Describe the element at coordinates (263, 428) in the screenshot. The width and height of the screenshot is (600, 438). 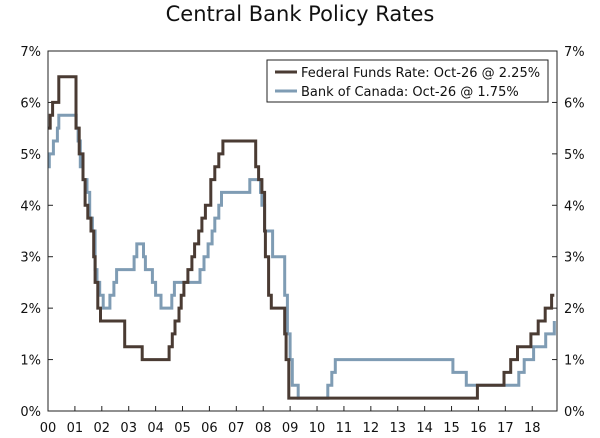
I see `x-tick-label: 08` at that location.